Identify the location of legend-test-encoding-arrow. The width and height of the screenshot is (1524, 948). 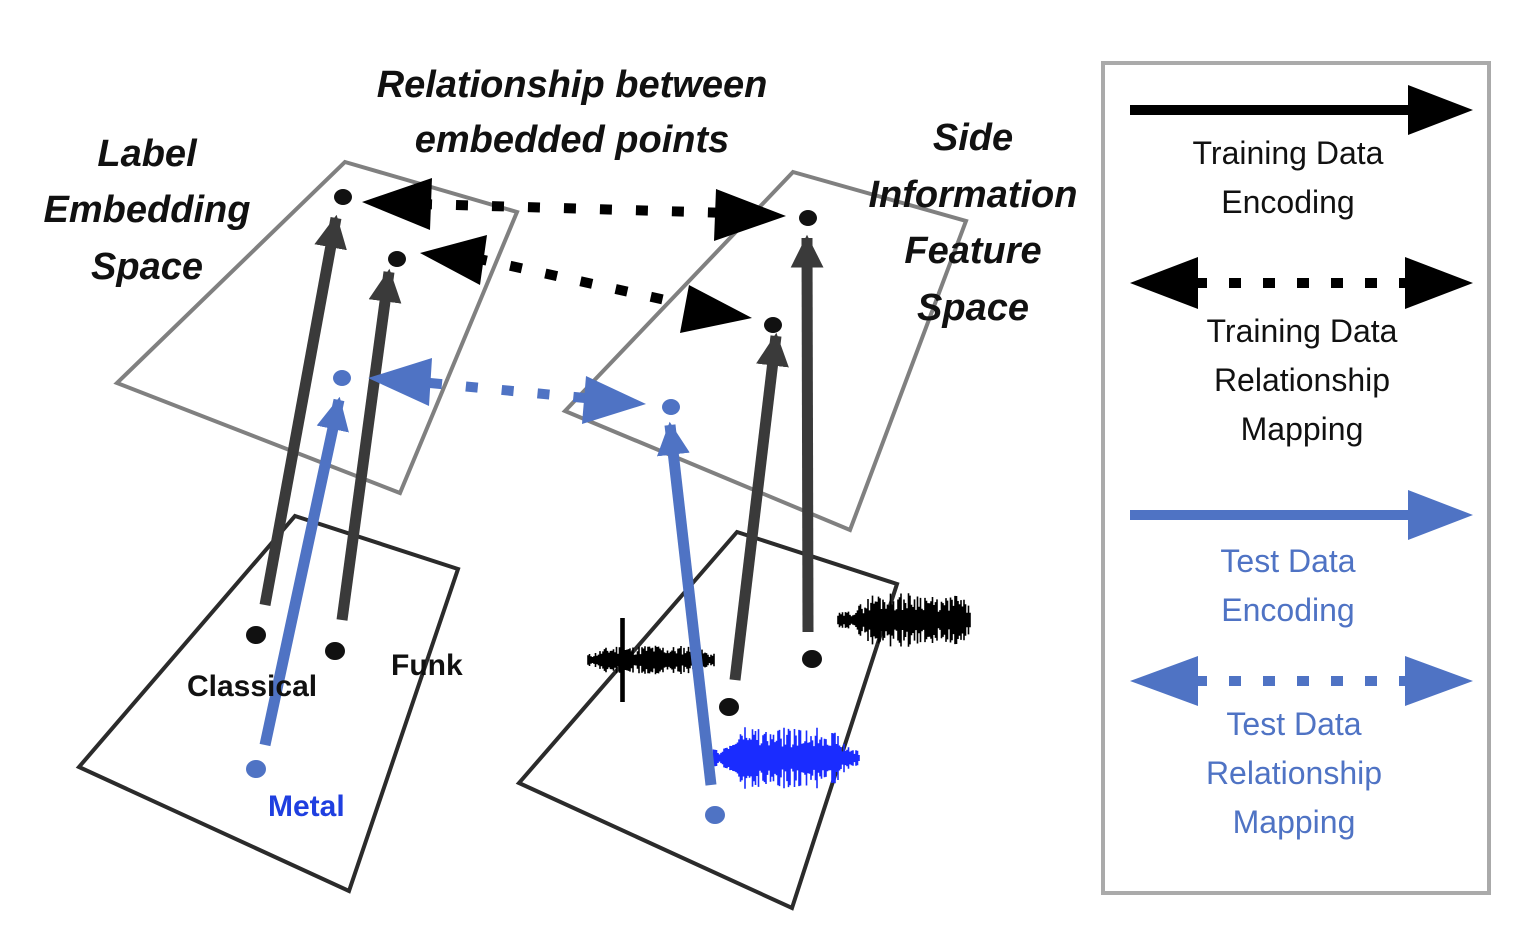
(1301, 515).